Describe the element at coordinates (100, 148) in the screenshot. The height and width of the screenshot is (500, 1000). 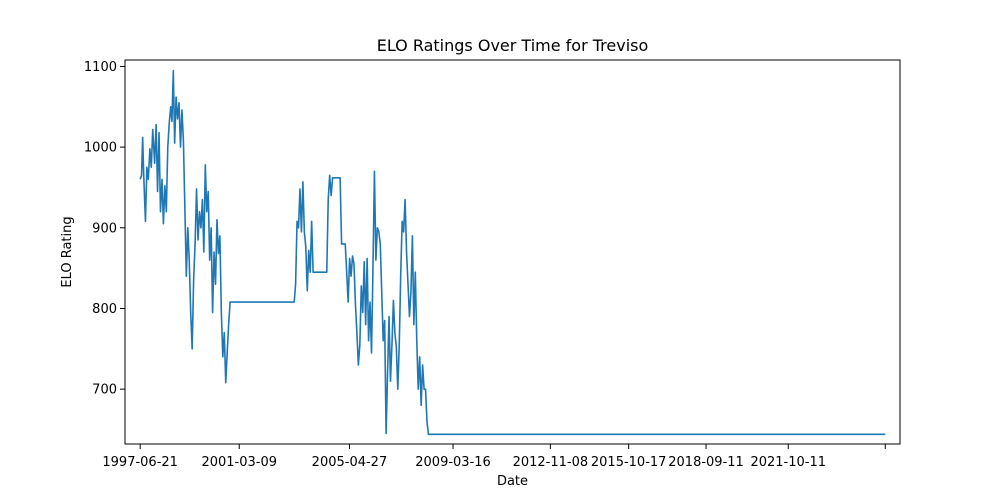
I see `y-tick-label: 1000` at that location.